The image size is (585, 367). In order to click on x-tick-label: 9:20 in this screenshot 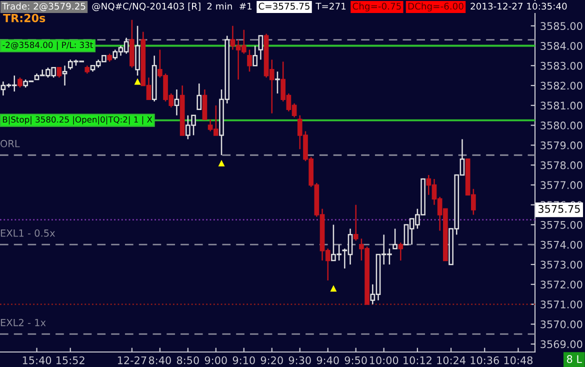, I will do `click(271, 360)`.